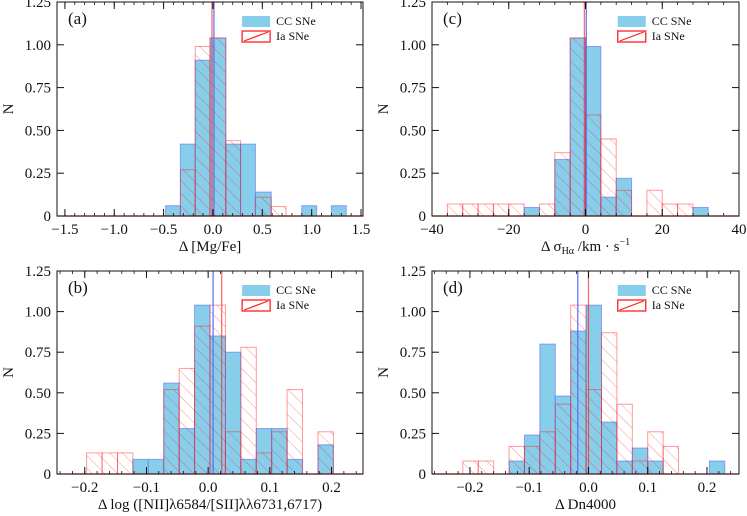 Image resolution: width=747 pixels, height=516 pixels. I want to click on panel-label: (b), so click(78, 287).